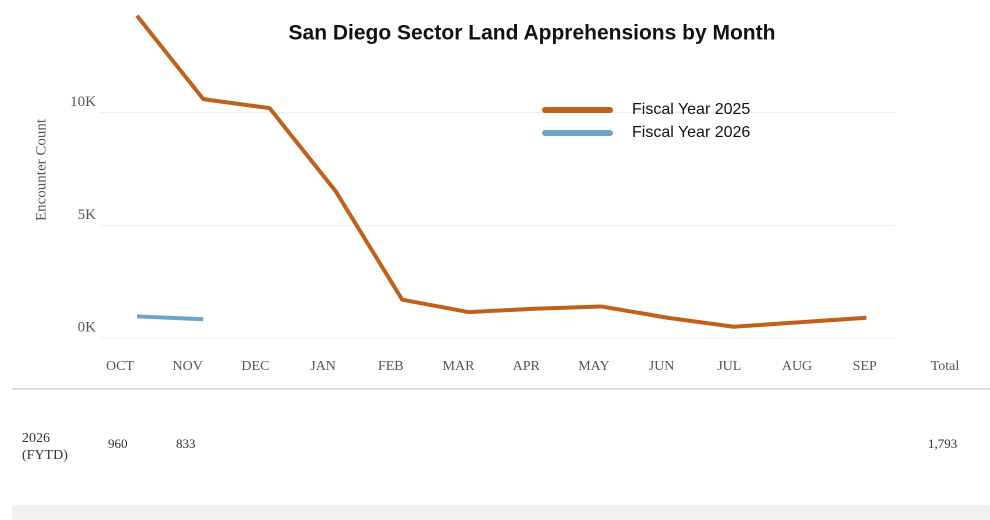 Image resolution: width=990 pixels, height=520 pixels. I want to click on x-tick-label: JUN, so click(662, 366).